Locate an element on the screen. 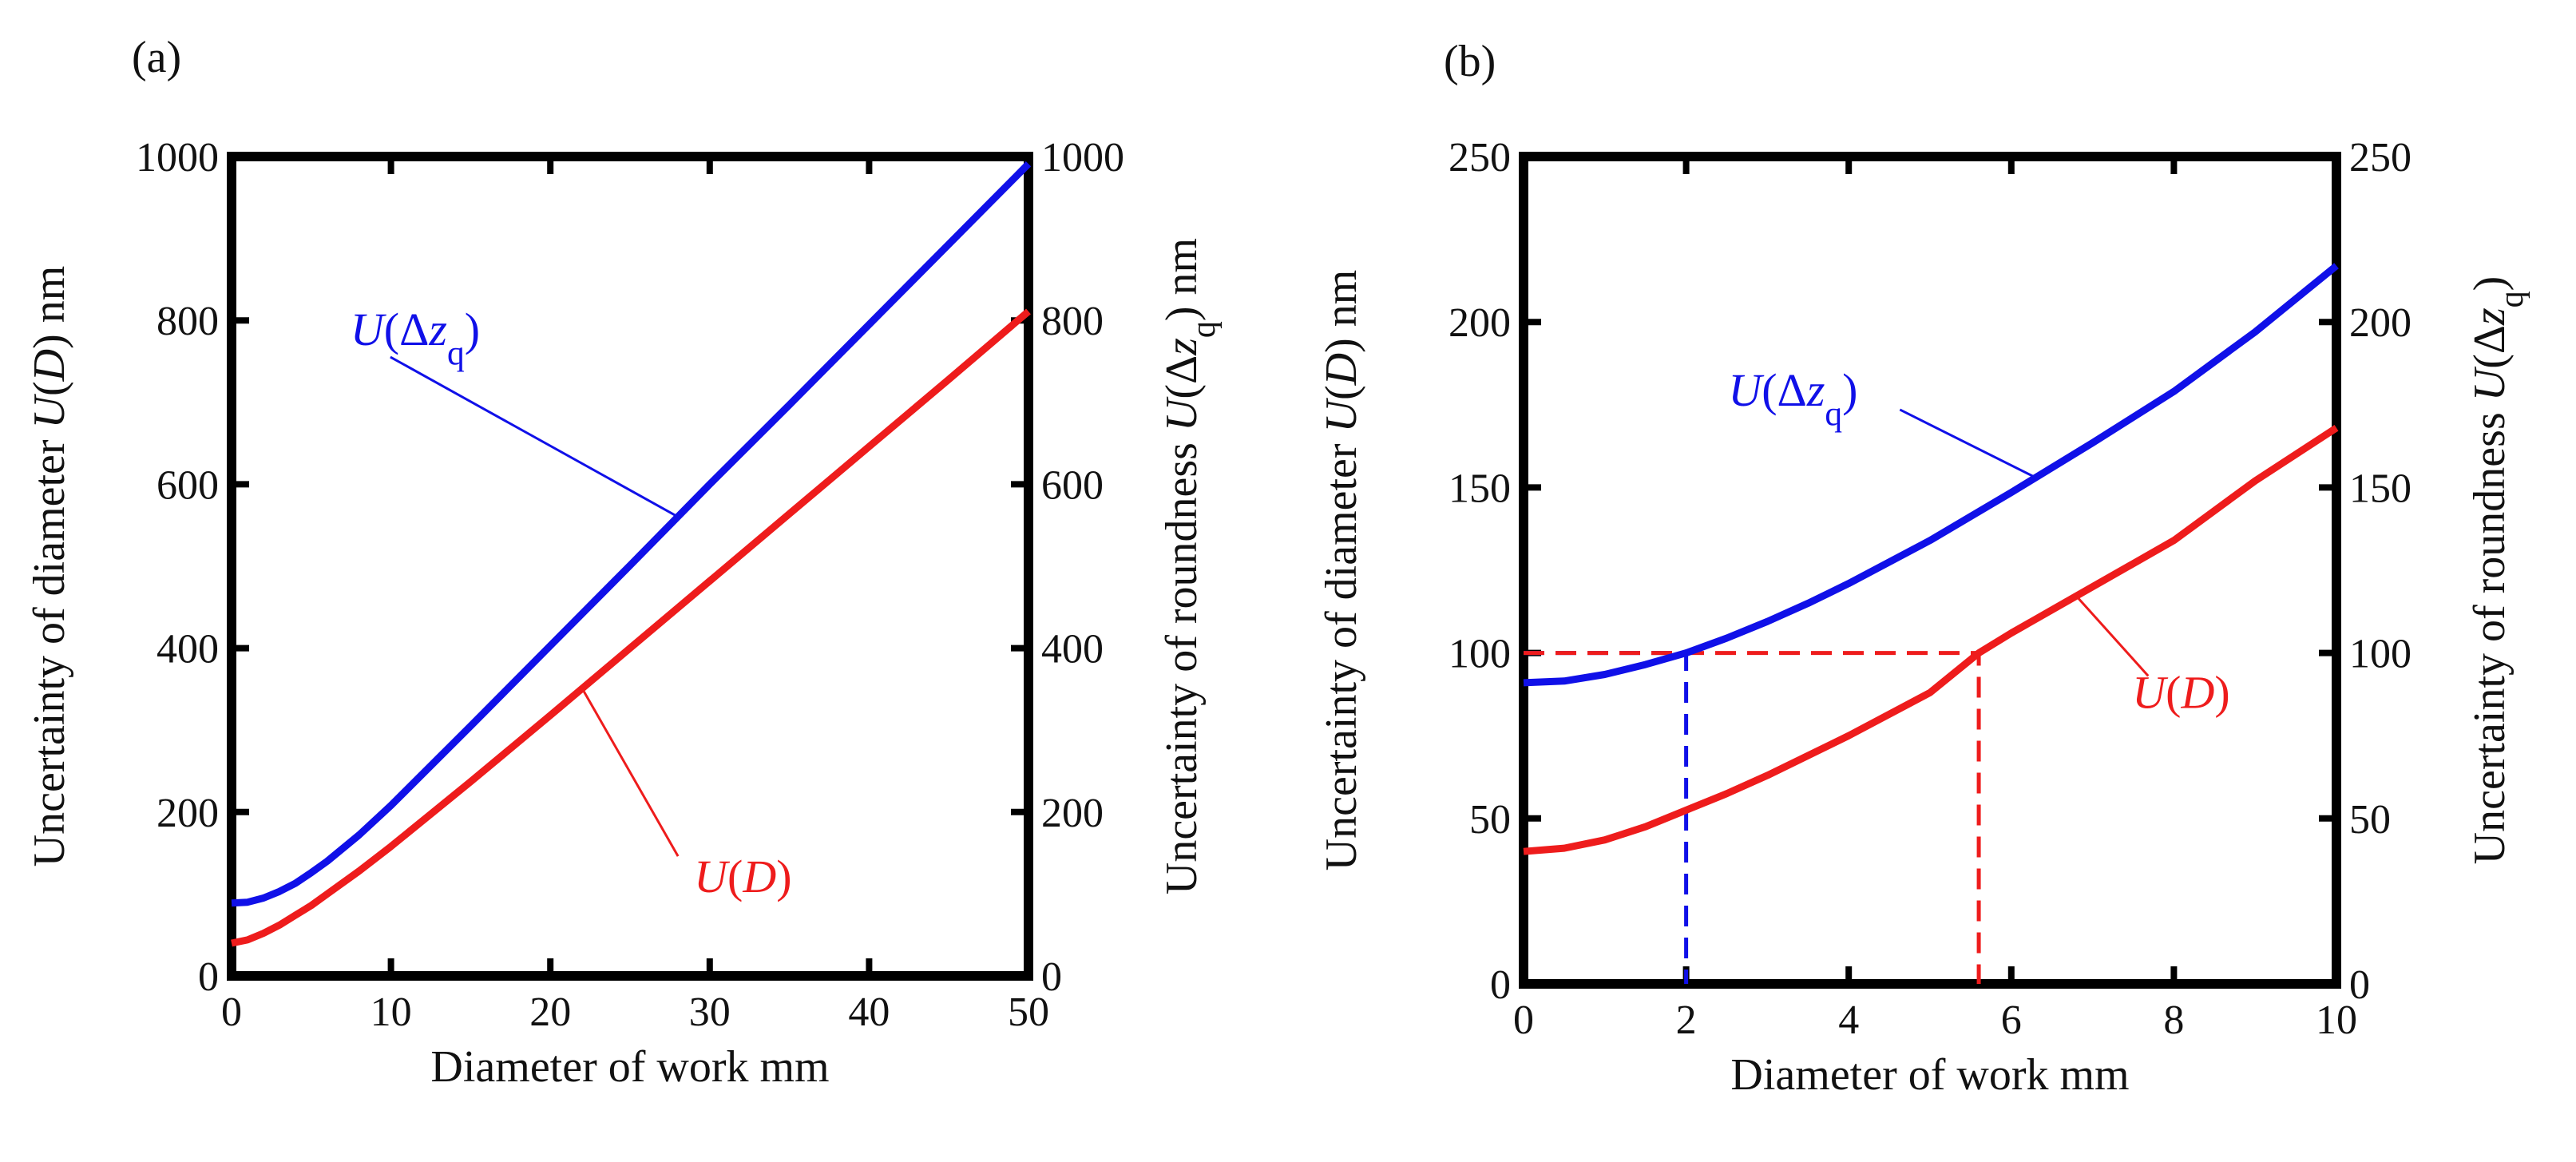 This screenshot has height=1162, width=2576. y-tick-label-right: 50 is located at coordinates (2370, 820).